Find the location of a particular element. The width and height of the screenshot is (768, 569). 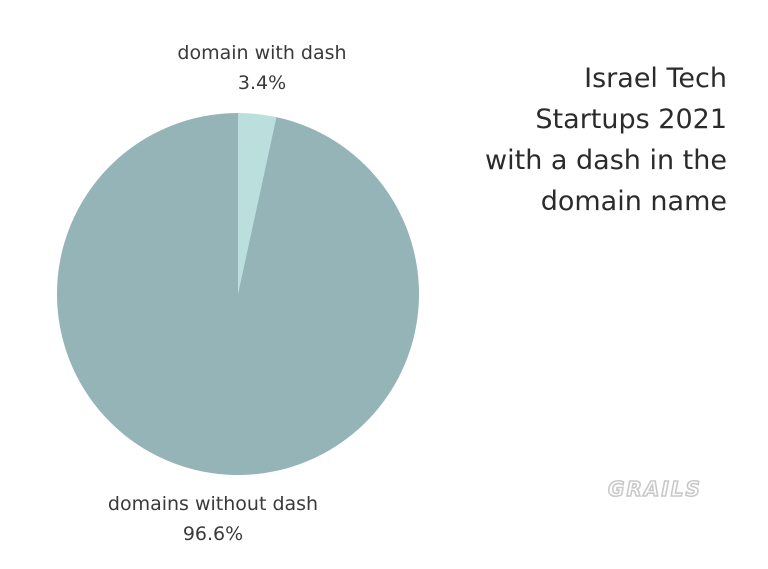

slice-percent-domains-without-dash: 96.6% is located at coordinates (213, 534).